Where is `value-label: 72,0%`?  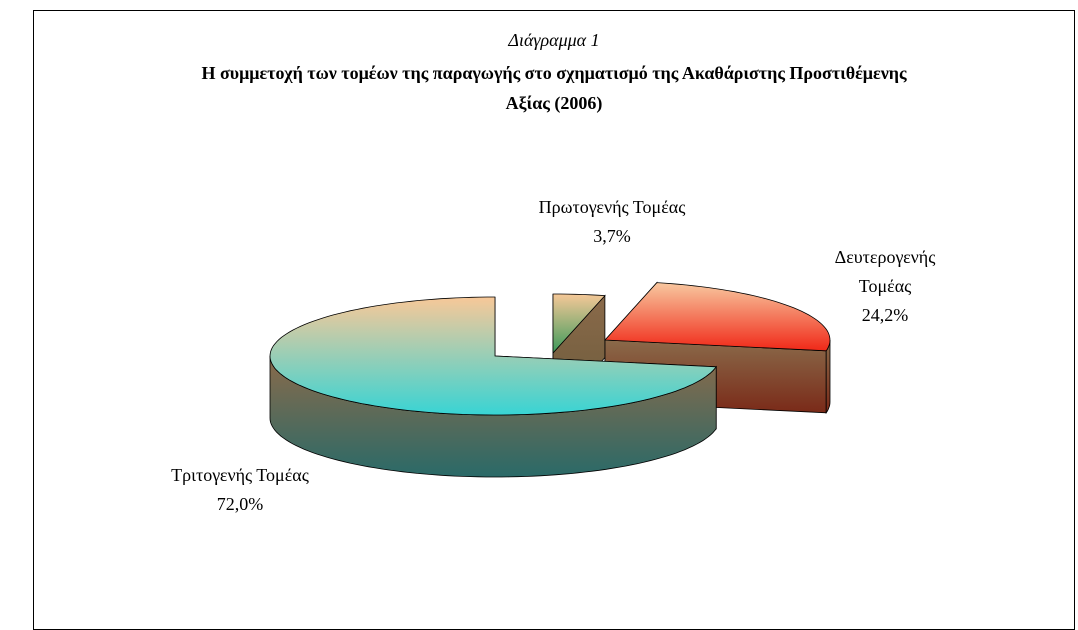
value-label: 72,0% is located at coordinates (240, 504).